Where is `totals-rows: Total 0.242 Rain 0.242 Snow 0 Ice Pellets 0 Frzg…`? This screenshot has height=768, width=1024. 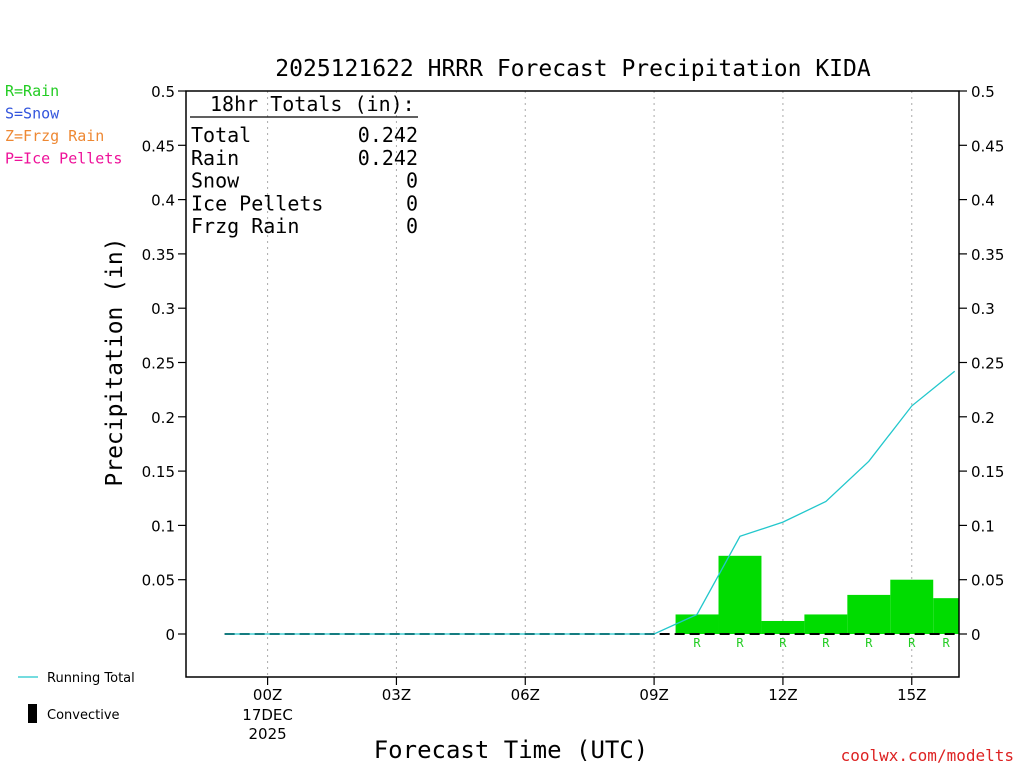
totals-rows: Total 0.242 Rain 0.242 Snow 0 Ice Pellets 0 Frzg… is located at coordinates (304, 180).